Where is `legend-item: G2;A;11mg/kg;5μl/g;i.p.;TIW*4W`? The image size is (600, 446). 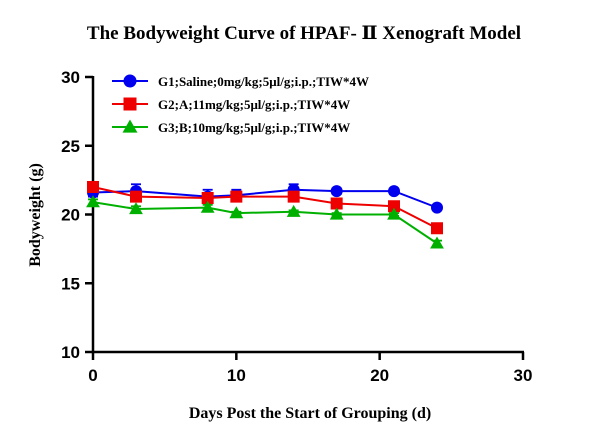 legend-item: G2;A;11mg/kg;5μl/g;i.p.;TIW*4W is located at coordinates (231, 104).